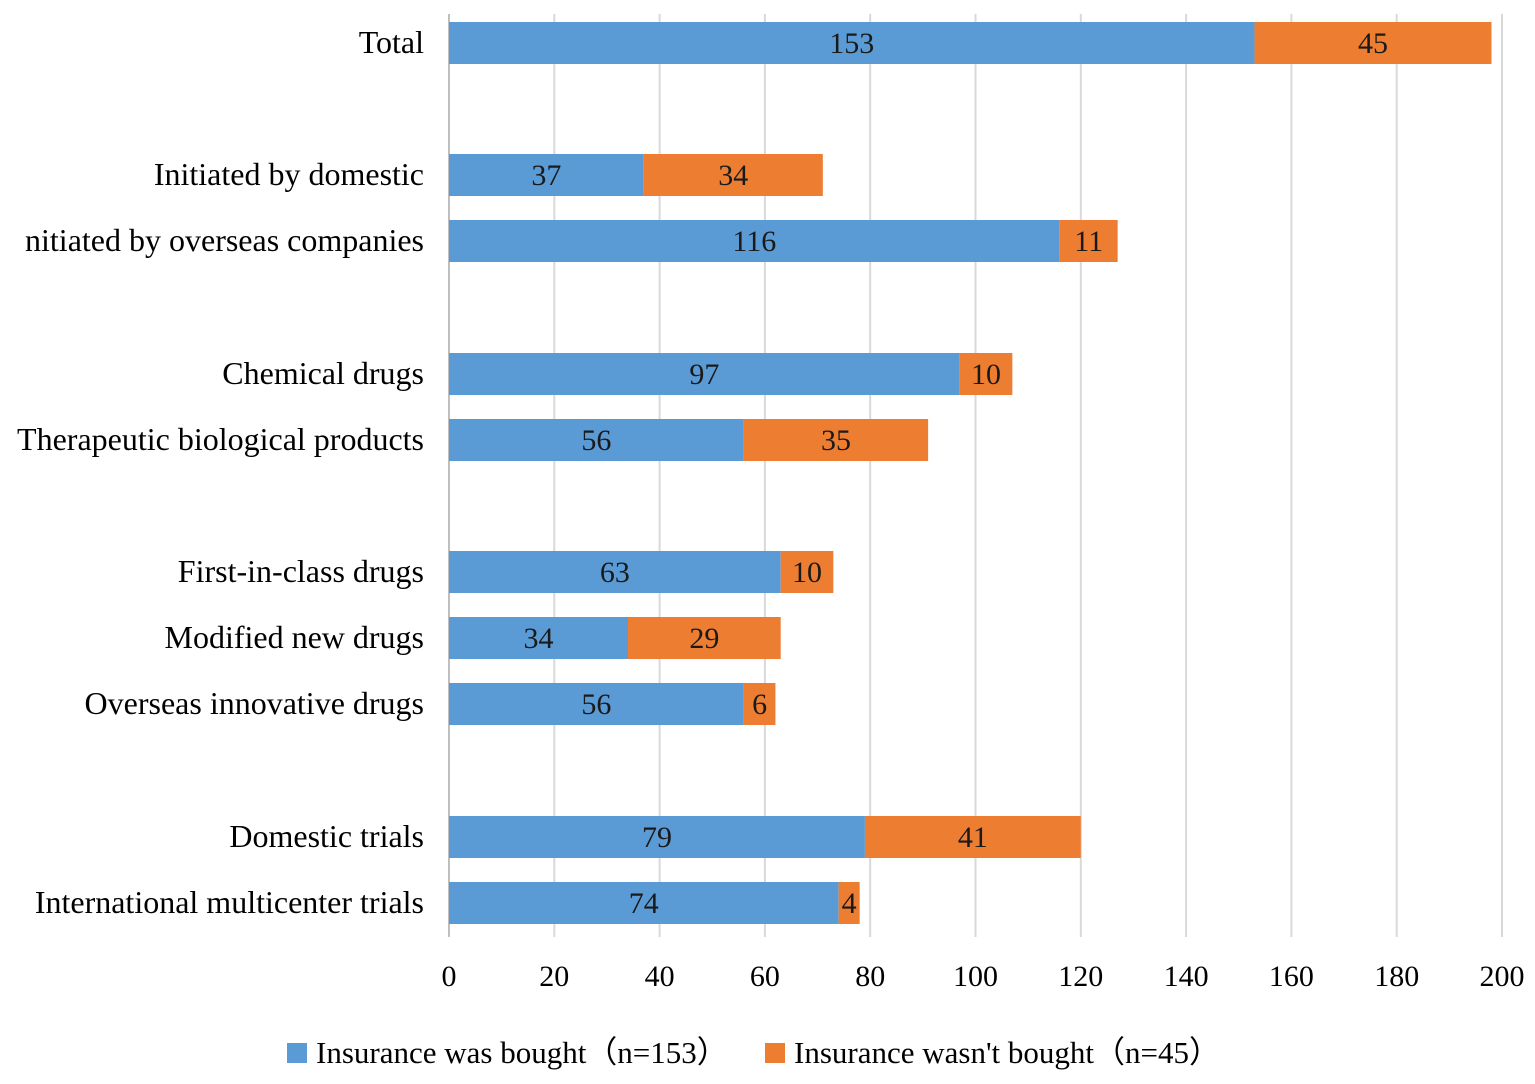 The width and height of the screenshot is (1535, 1084). What do you see at coordinates (1291, 976) in the screenshot?
I see `x-tick-label: 160` at bounding box center [1291, 976].